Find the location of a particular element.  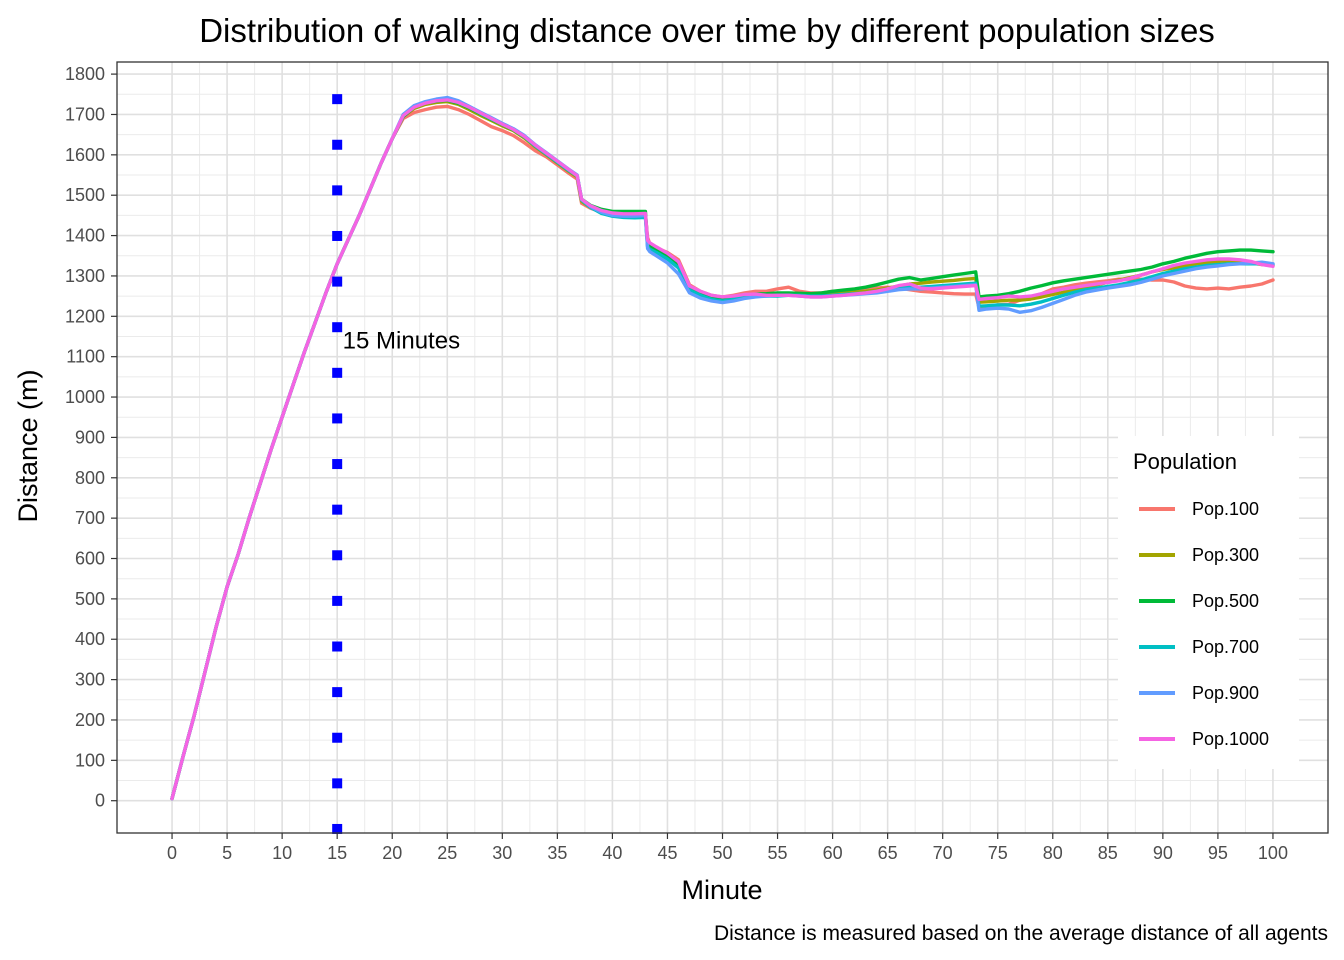

y-tick-label: 900 is located at coordinates (90, 437).